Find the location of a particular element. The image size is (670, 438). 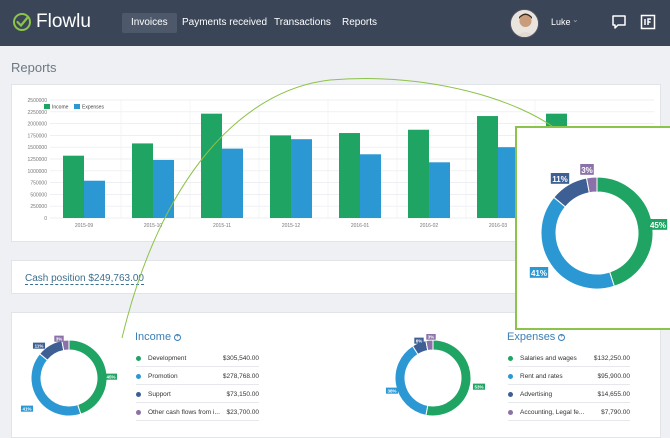

page-title: Reports is located at coordinates (34, 67).